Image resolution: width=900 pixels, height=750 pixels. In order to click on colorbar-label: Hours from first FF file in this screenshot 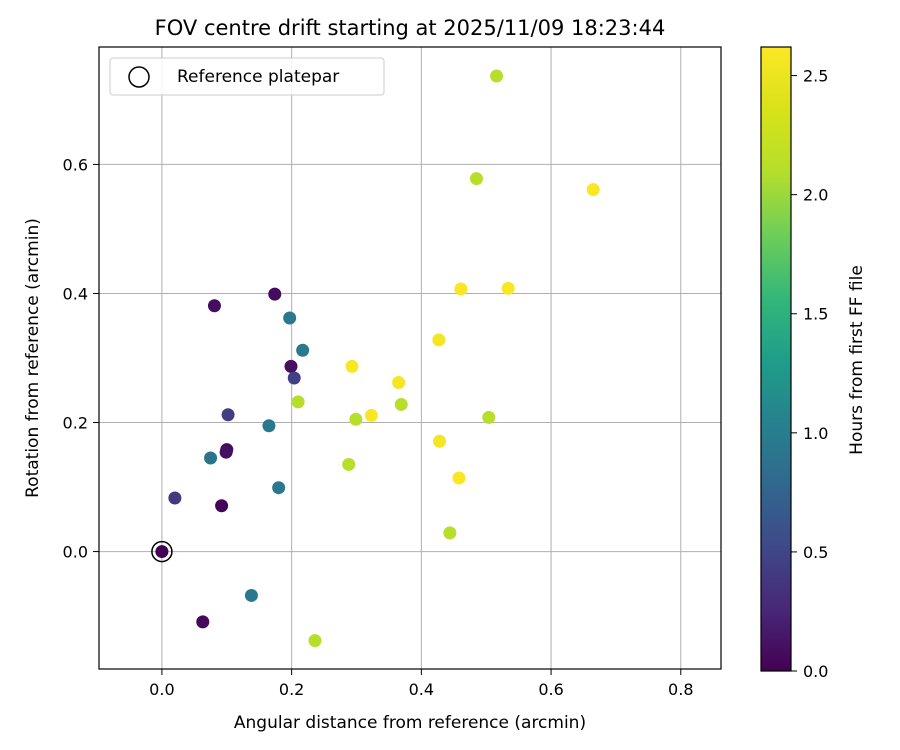, I will do `click(857, 360)`.